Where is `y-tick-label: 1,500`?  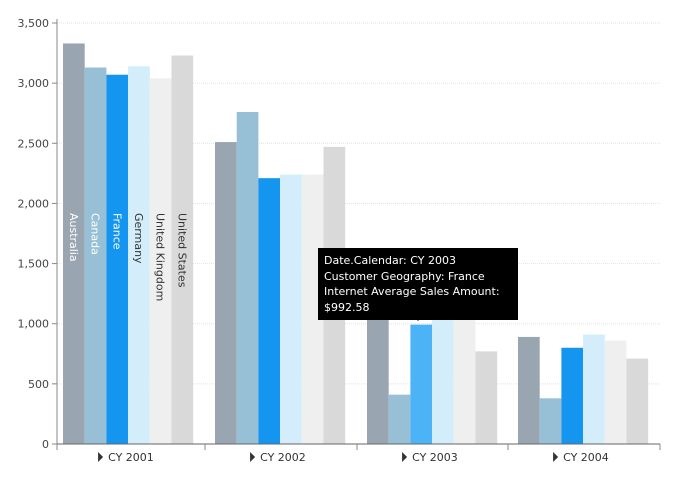 y-tick-label: 1,500 is located at coordinates (34, 264).